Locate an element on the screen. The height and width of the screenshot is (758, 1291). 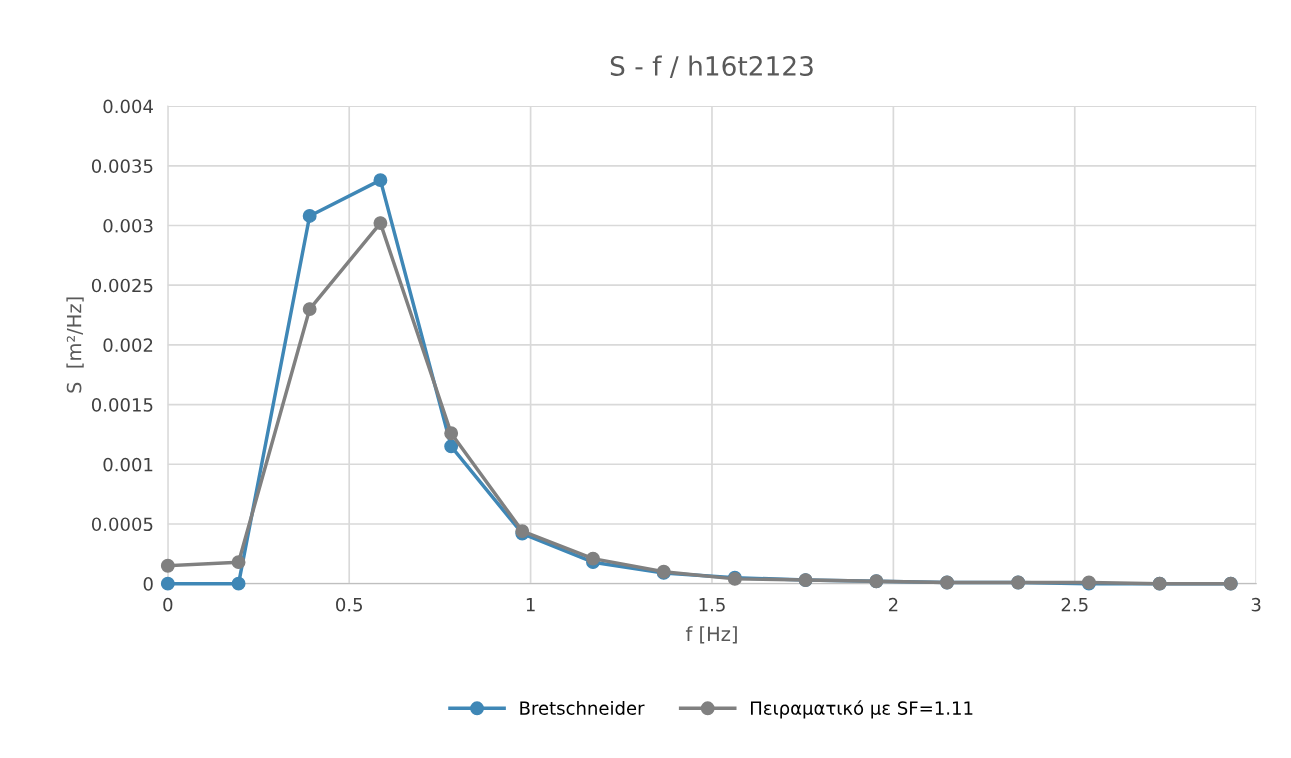
y-tick-label: 0.002 is located at coordinates (128, 345).